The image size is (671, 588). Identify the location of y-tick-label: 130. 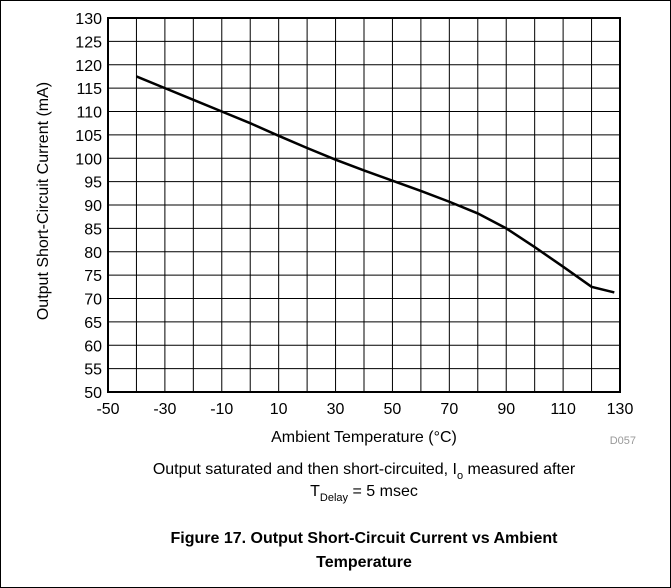
(88, 19).